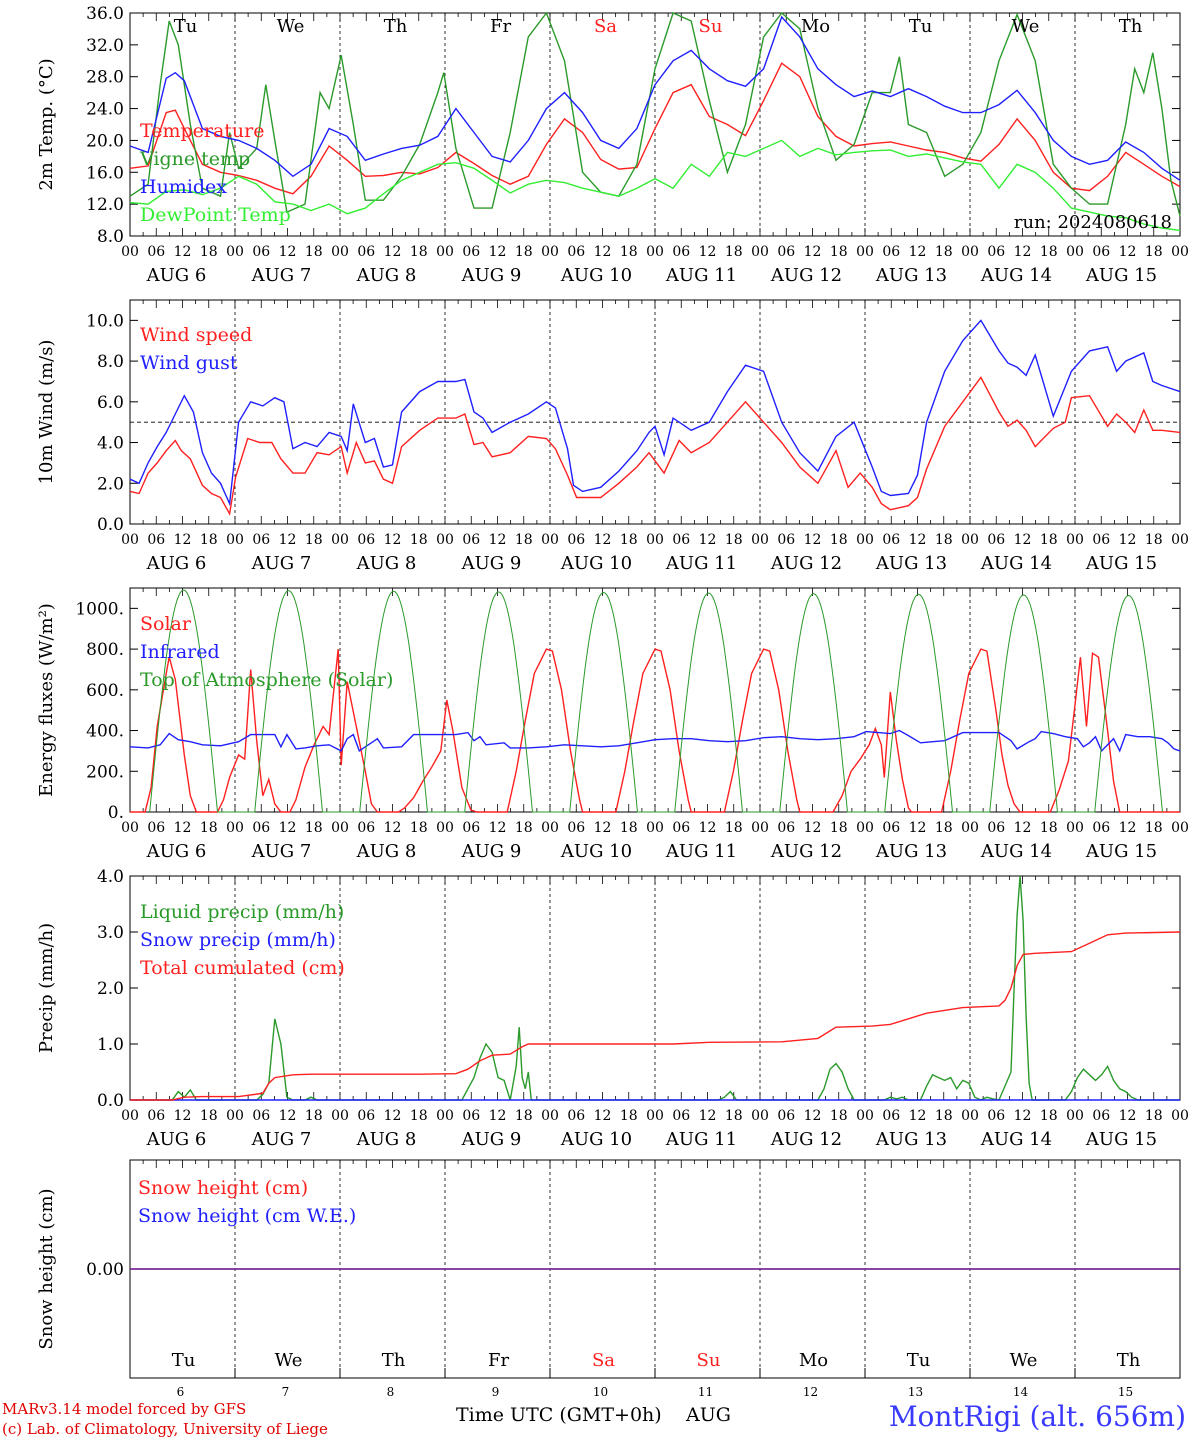 This screenshot has width=1194, height=1440. Describe the element at coordinates (105, 732) in the screenshot. I see `y-tick-label: 400.` at that location.